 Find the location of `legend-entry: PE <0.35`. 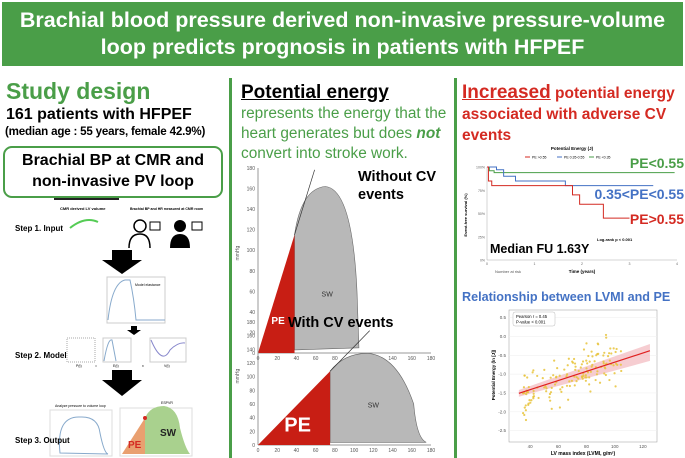

legend-entry: PE <0.35 is located at coordinates (603, 158).